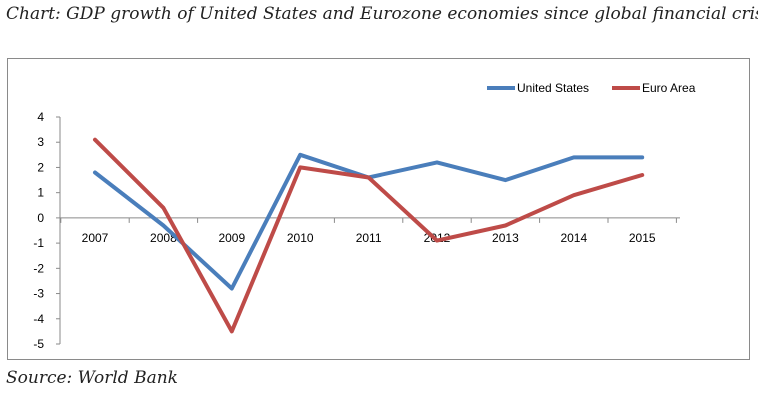 Image resolution: width=758 pixels, height=403 pixels. I want to click on y-tick-label: 3, so click(40, 142).